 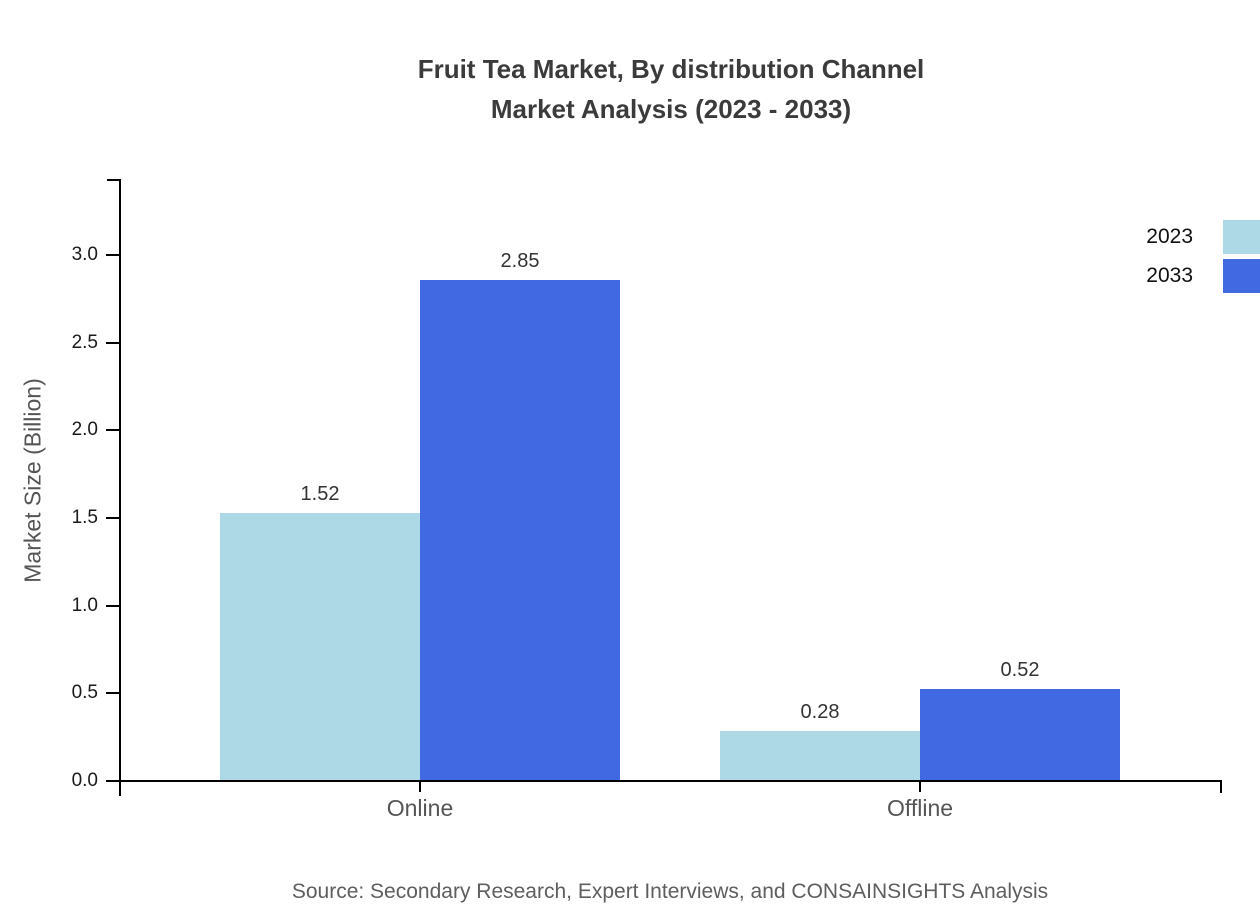 What do you see at coordinates (114, 180) in the screenshot?
I see `y-axis-end-cap` at bounding box center [114, 180].